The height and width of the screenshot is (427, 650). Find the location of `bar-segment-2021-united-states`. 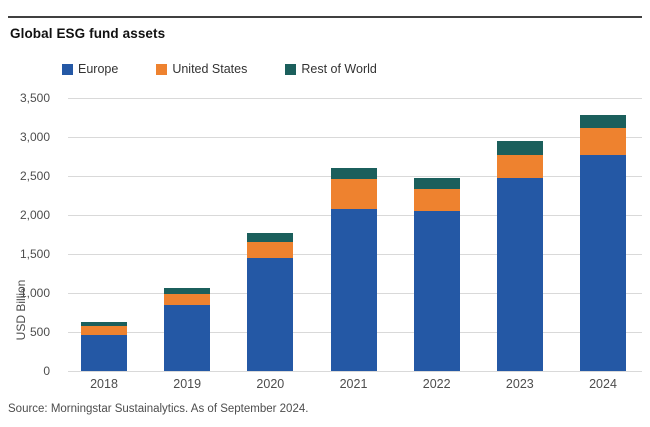

bar-segment-2021-united-states is located at coordinates (353, 194).